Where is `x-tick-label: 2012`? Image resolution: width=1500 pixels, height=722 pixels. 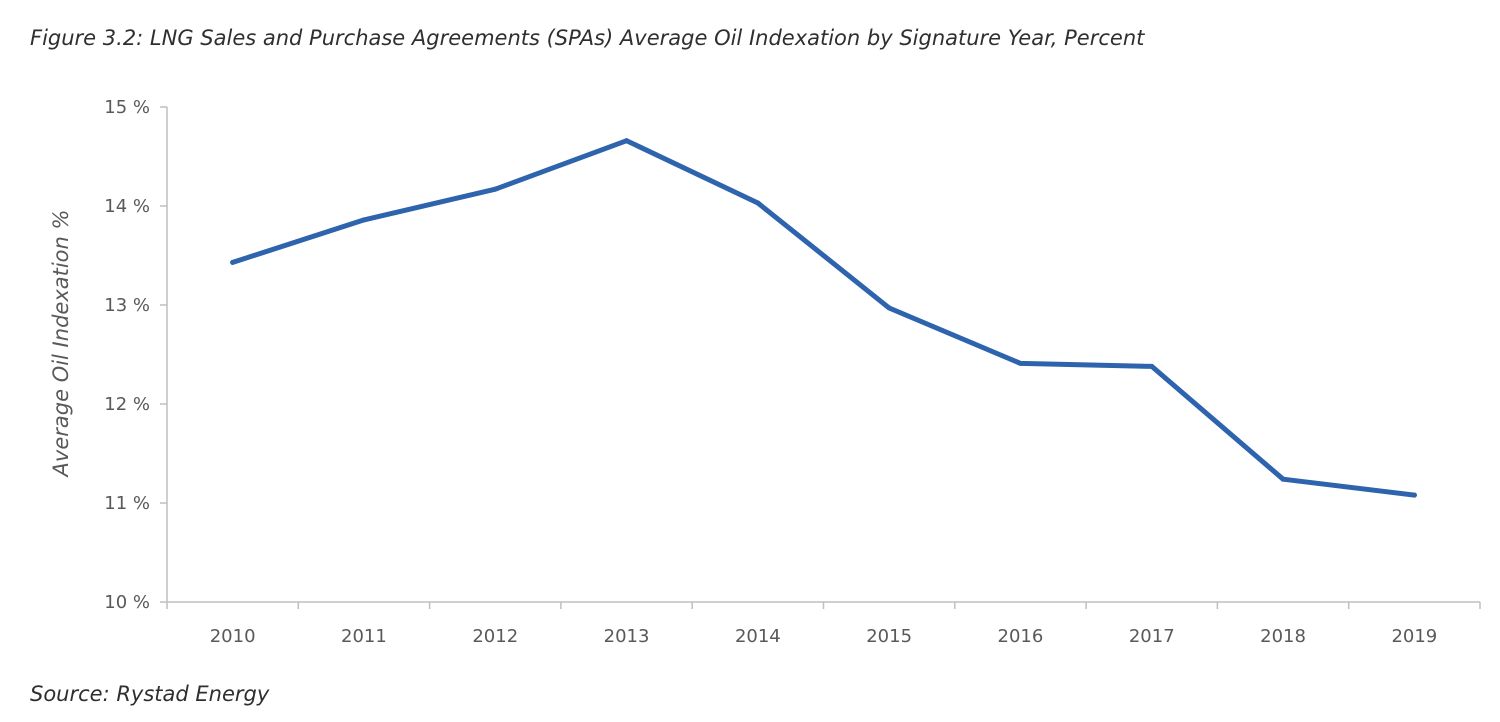 x-tick-label: 2012 is located at coordinates (495, 636).